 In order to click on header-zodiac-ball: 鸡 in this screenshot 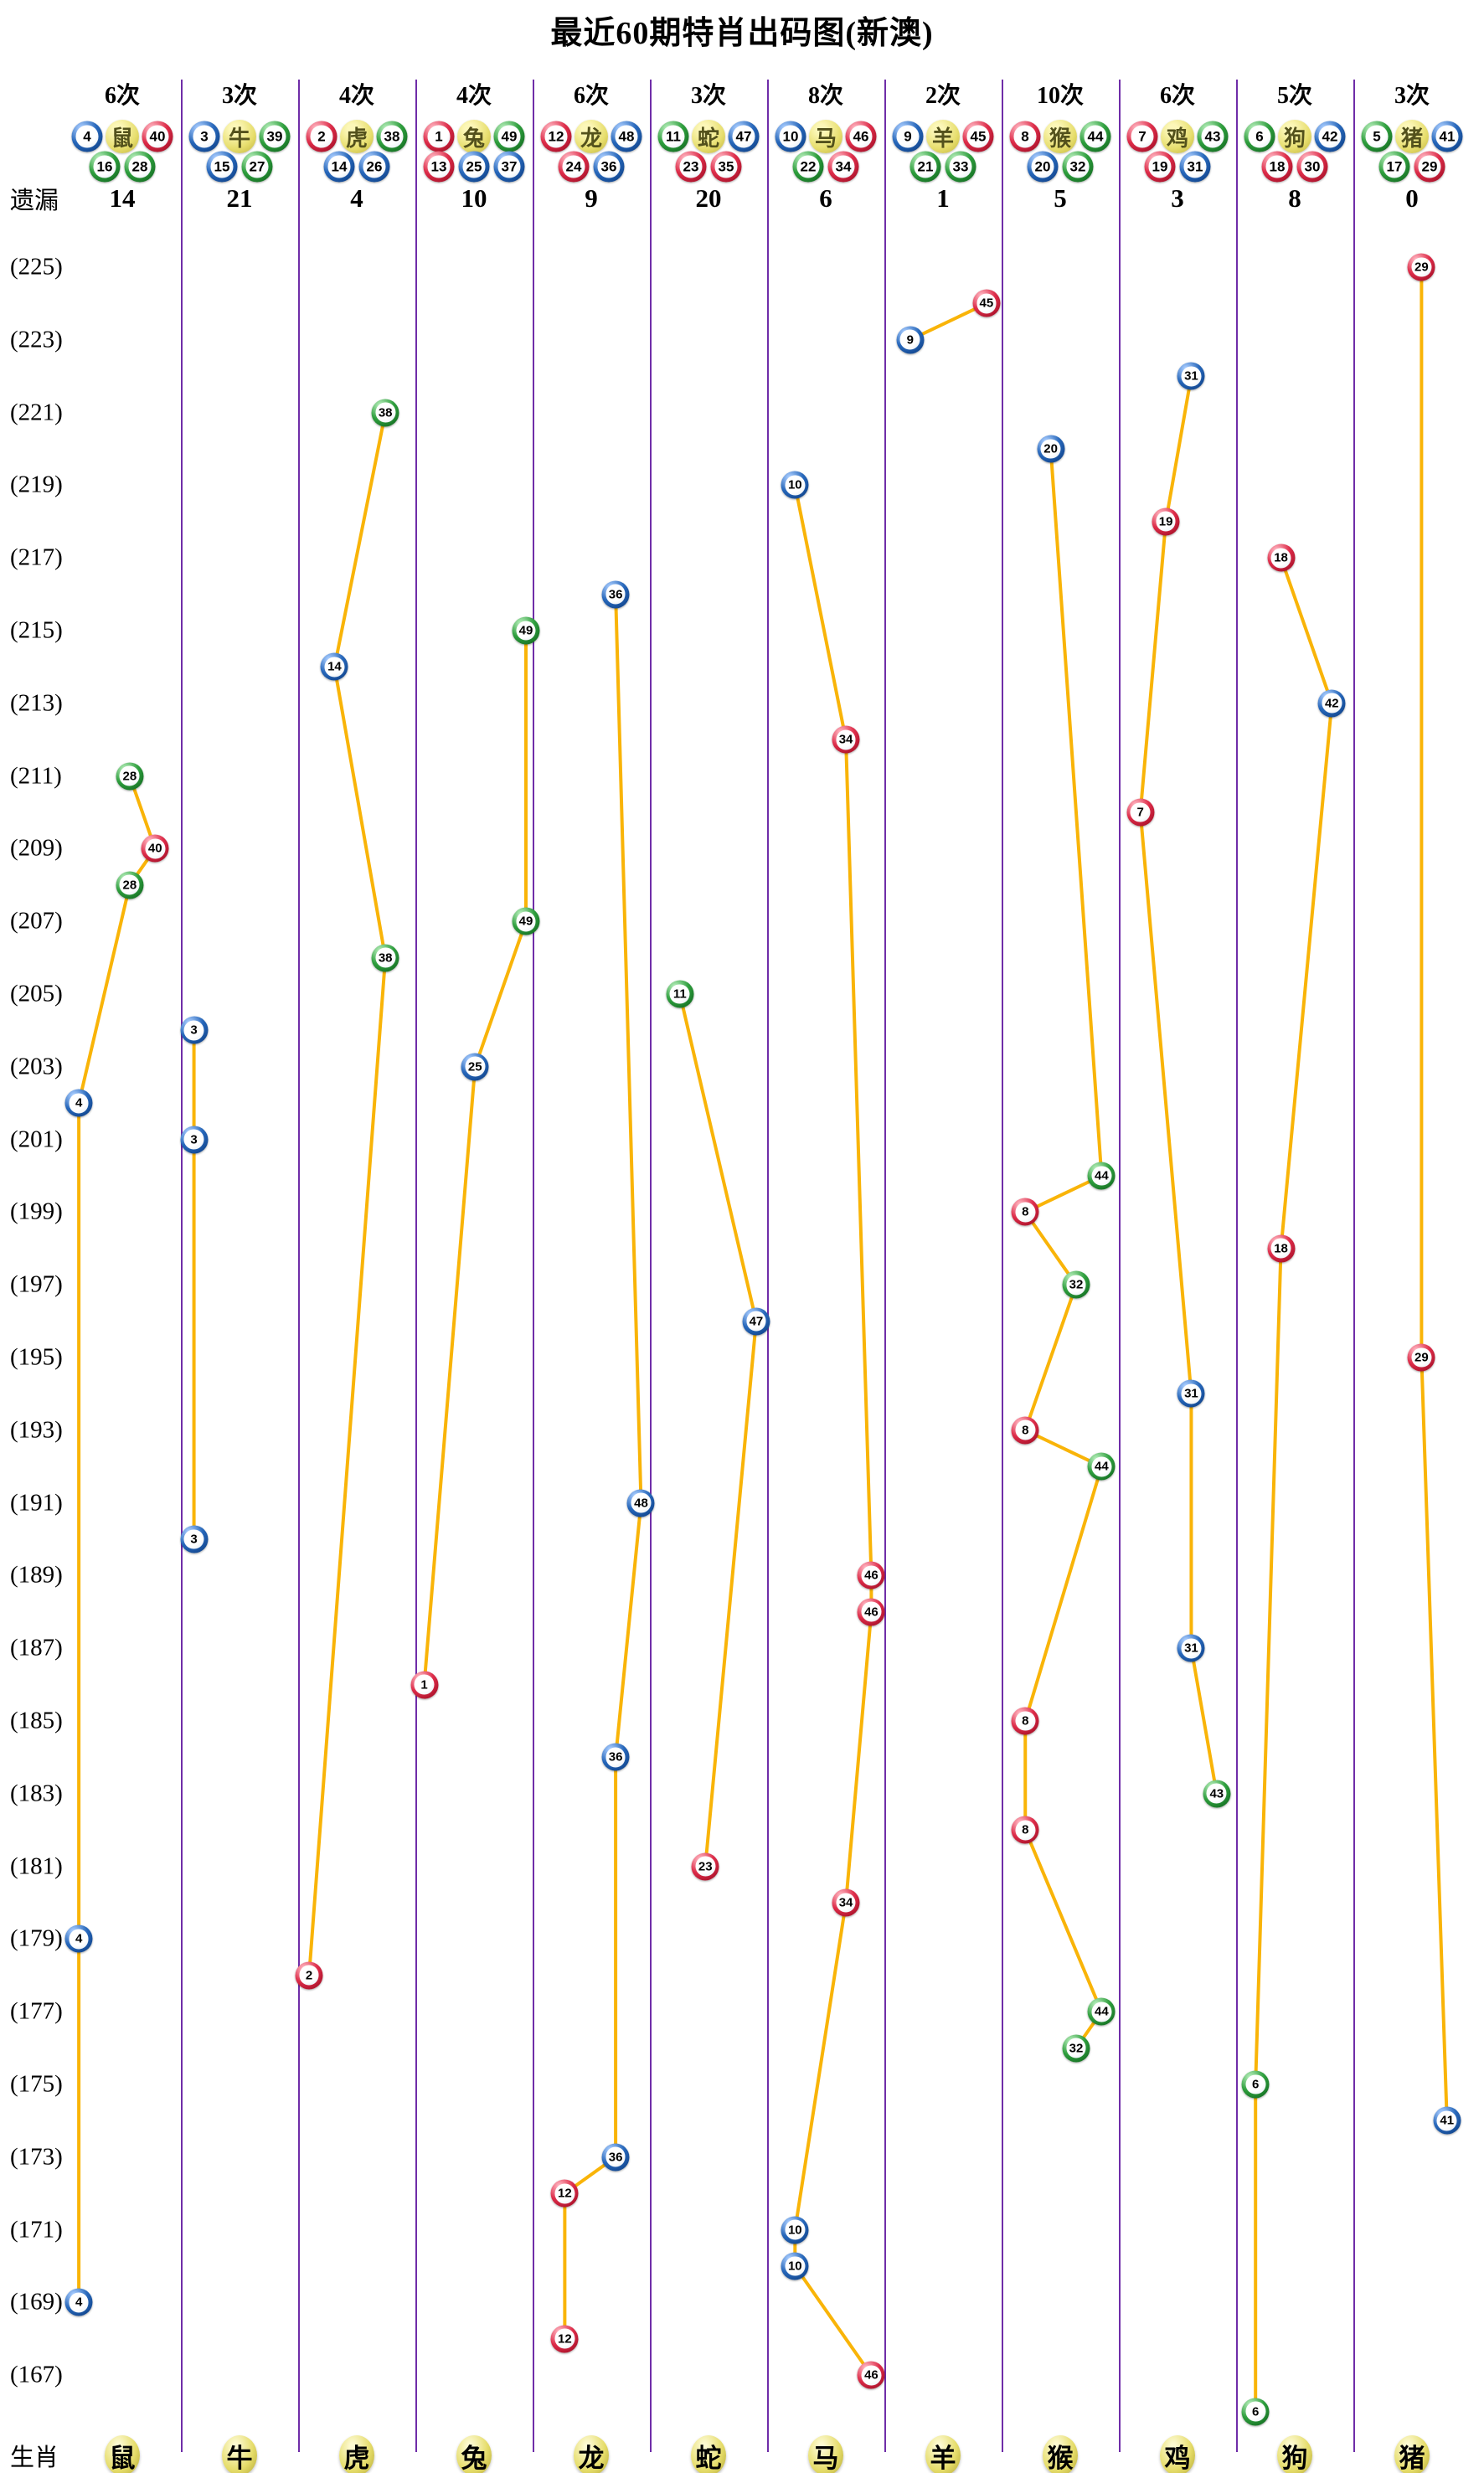, I will do `click(1177, 136)`.